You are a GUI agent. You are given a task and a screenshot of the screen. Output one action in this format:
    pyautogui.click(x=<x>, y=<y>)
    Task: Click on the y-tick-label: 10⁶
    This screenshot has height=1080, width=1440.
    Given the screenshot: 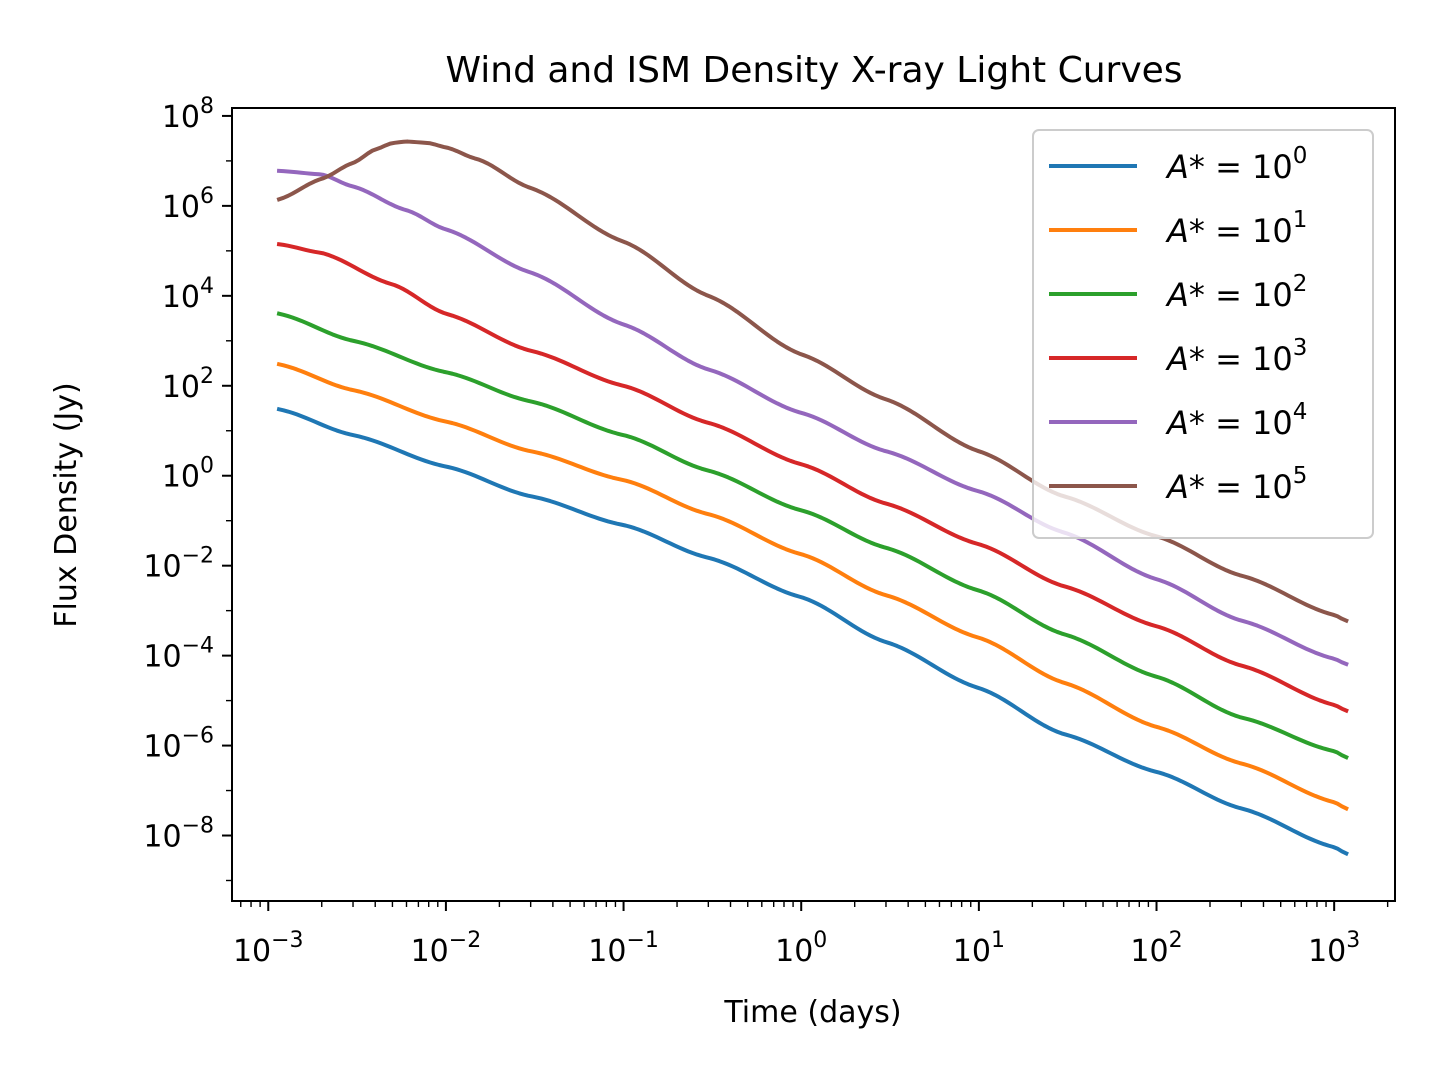 What is the action you would take?
    pyautogui.click(x=188, y=204)
    